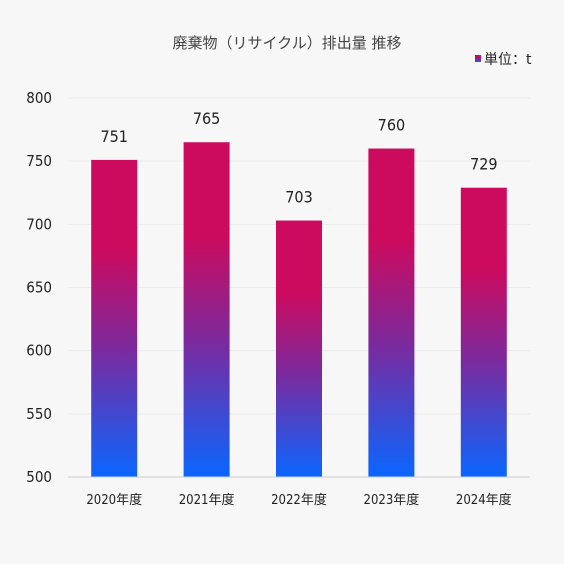 Image resolution: width=564 pixels, height=564 pixels. I want to click on y-tick-label: 550, so click(39, 414).